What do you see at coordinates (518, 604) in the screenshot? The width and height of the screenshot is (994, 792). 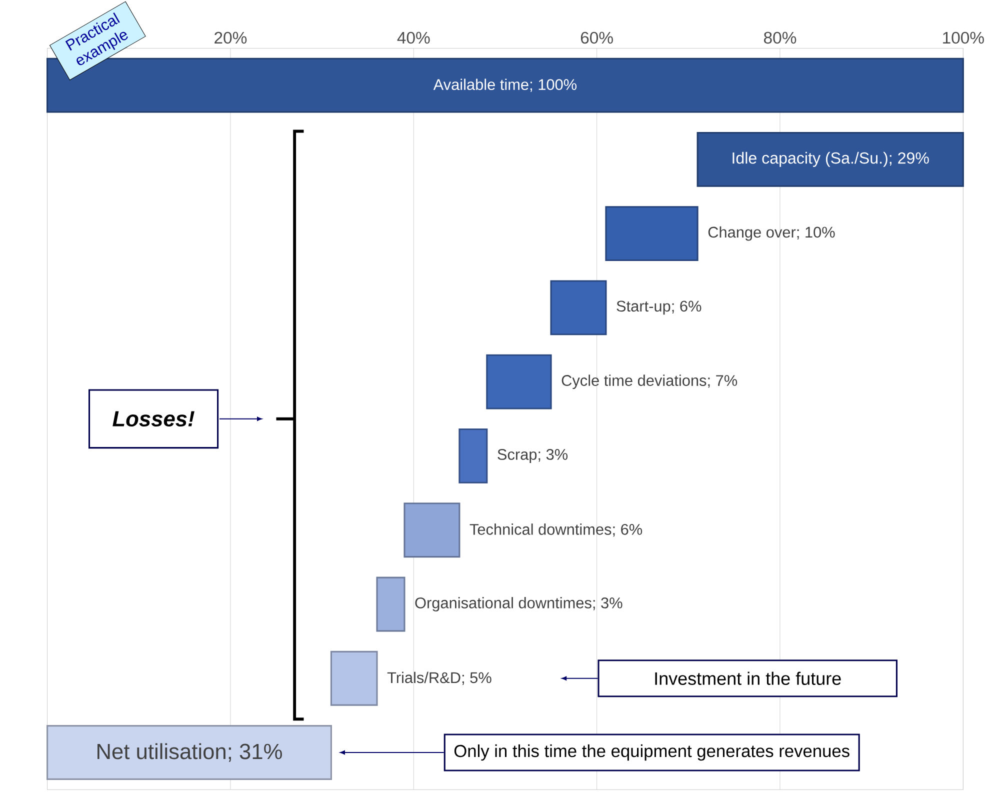 I see `data-label: Organisational downtimes; 3%` at bounding box center [518, 604].